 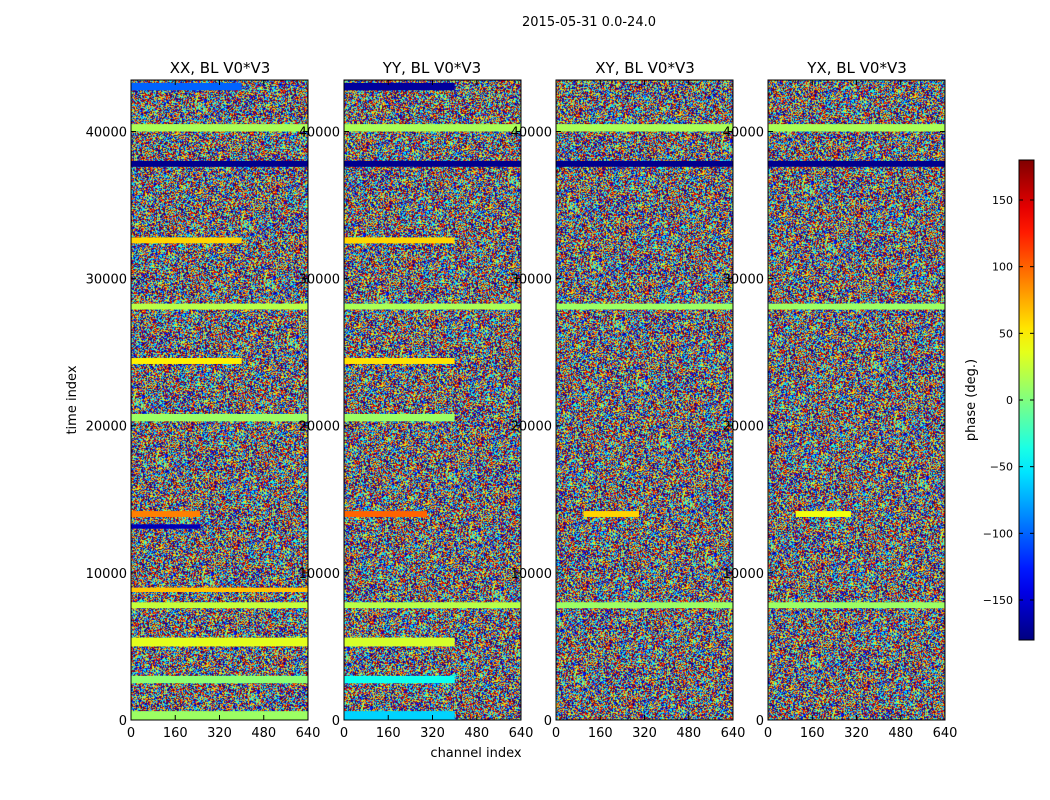 I want to click on colorbar-tick-label: 50, so click(x=1006, y=333).